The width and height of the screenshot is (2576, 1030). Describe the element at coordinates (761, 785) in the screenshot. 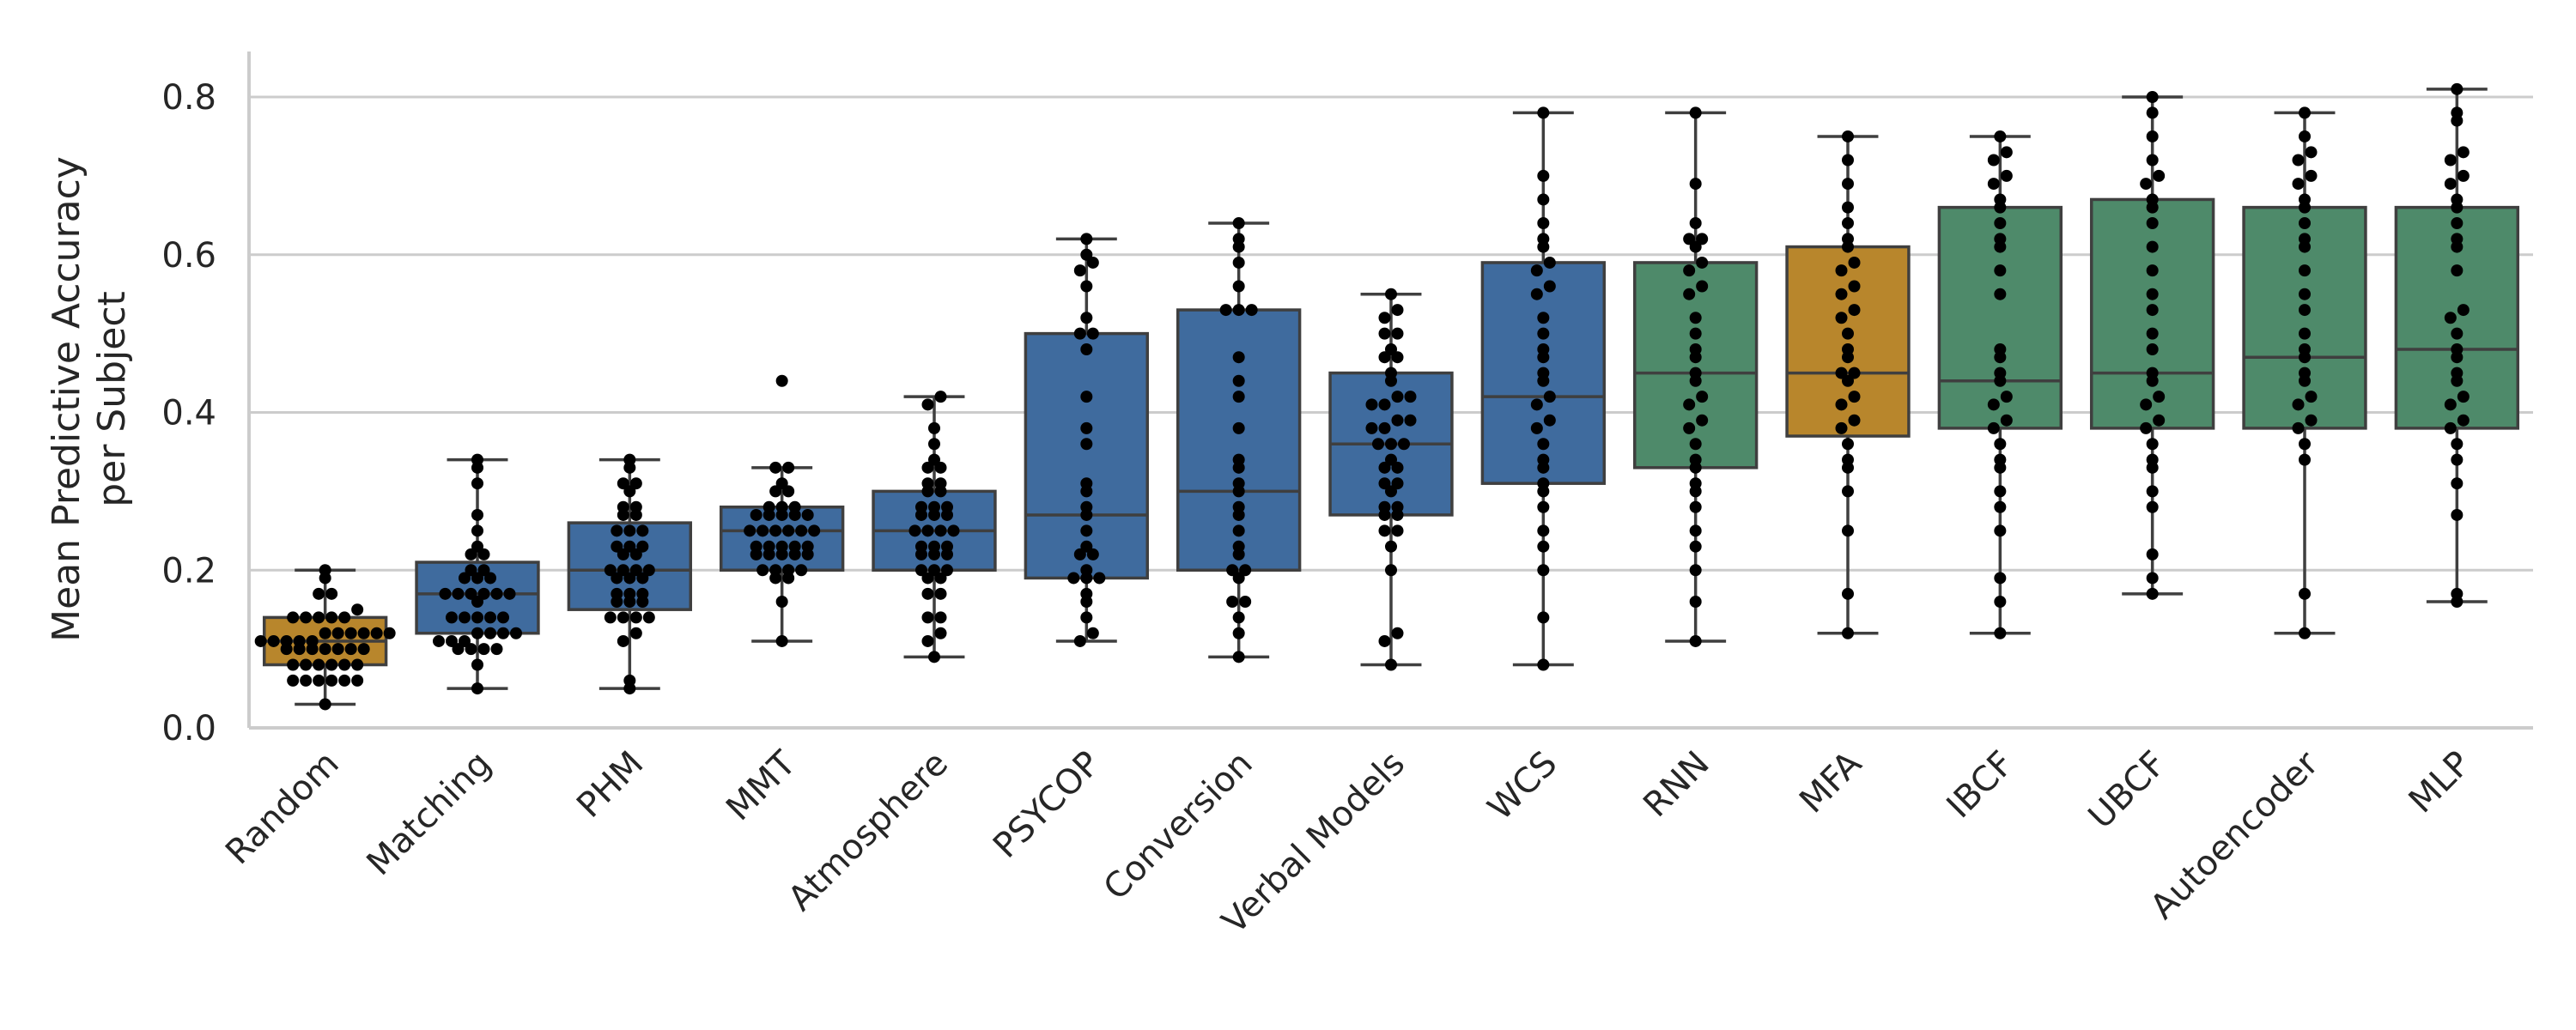

I see `x-tick-label-mmt: MMT` at that location.